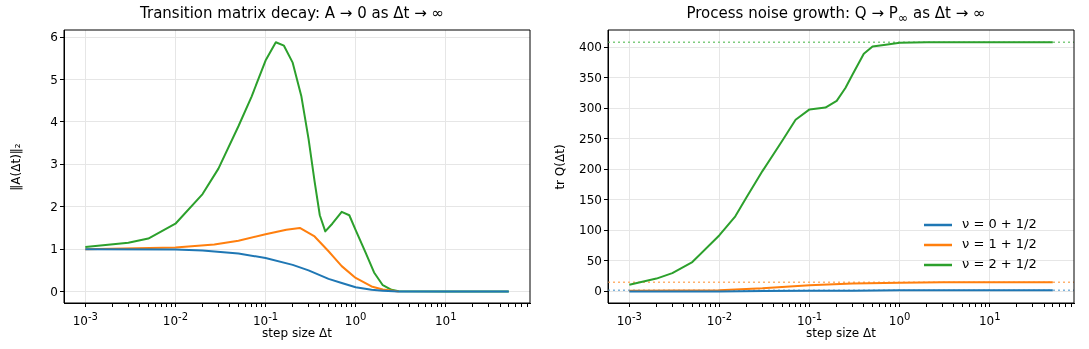 This screenshot has height=349, width=1089. What do you see at coordinates (54, 249) in the screenshot?
I see `y-tick-label: 1` at bounding box center [54, 249].